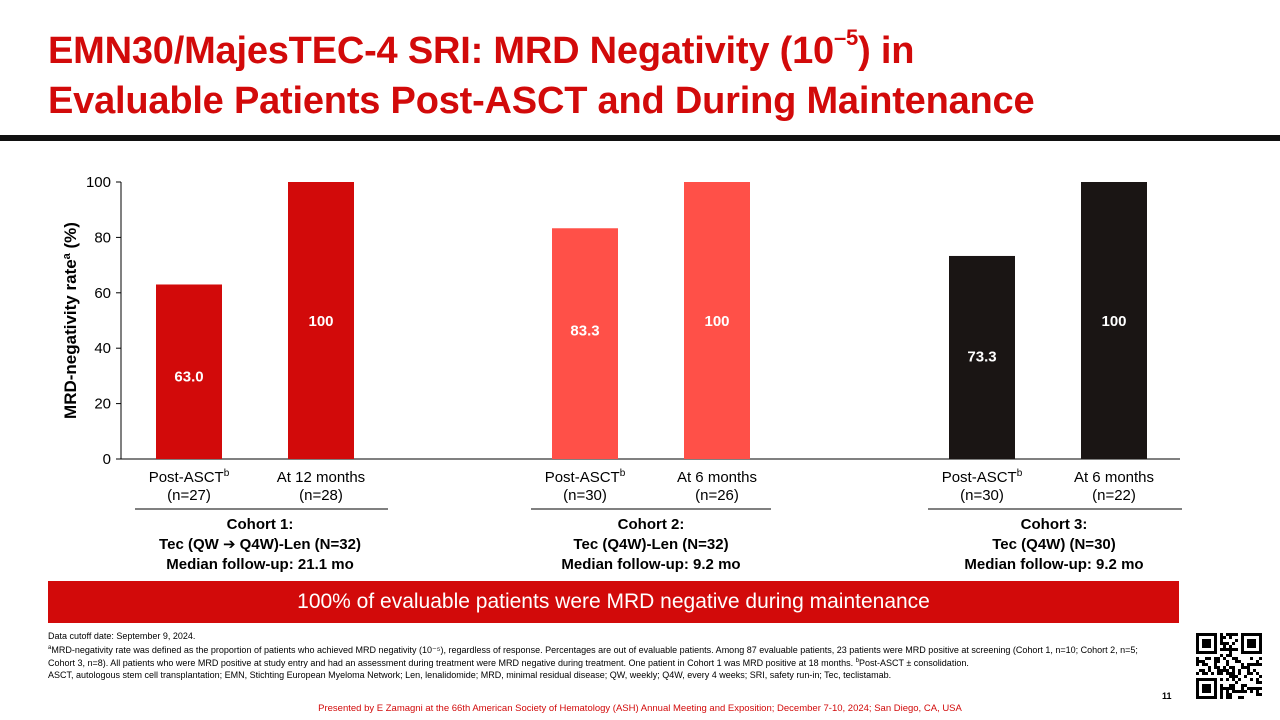  What do you see at coordinates (67, 255) in the screenshot?
I see `y-axis-title-superscript: a` at bounding box center [67, 255].